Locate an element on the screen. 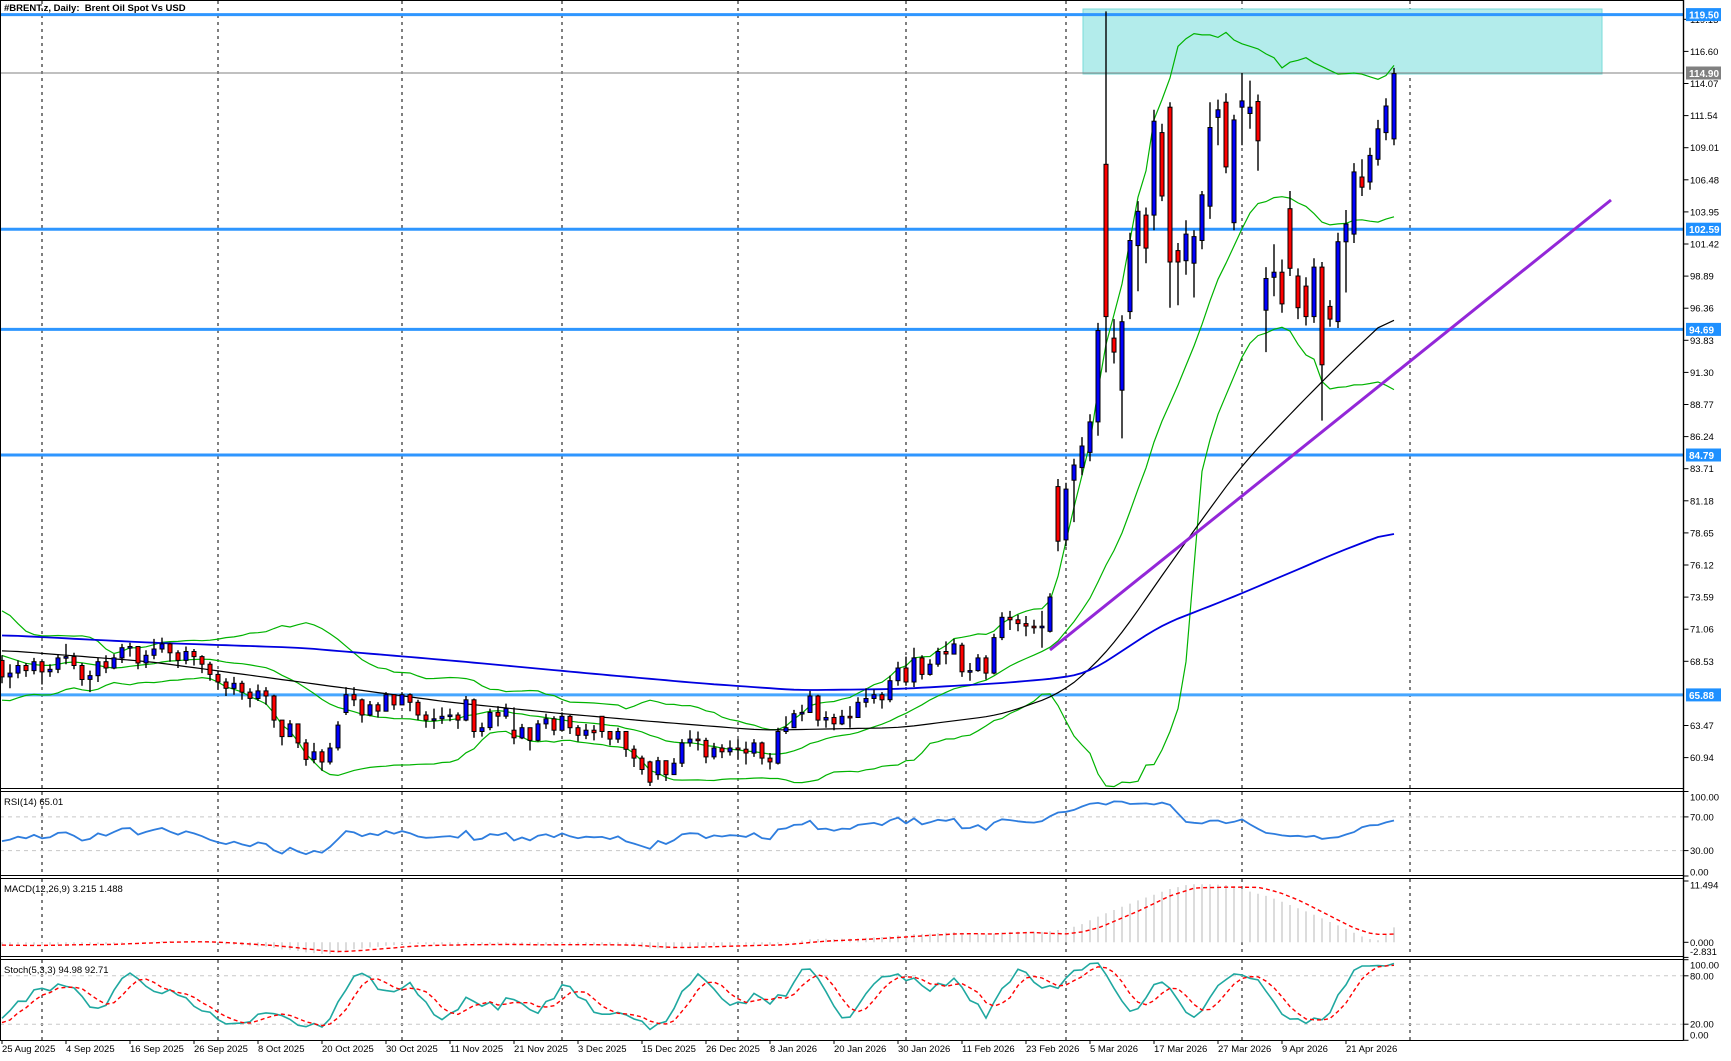 This screenshot has width=1731, height=1061. svg-text: 111.54 is located at coordinates (1704, 116).